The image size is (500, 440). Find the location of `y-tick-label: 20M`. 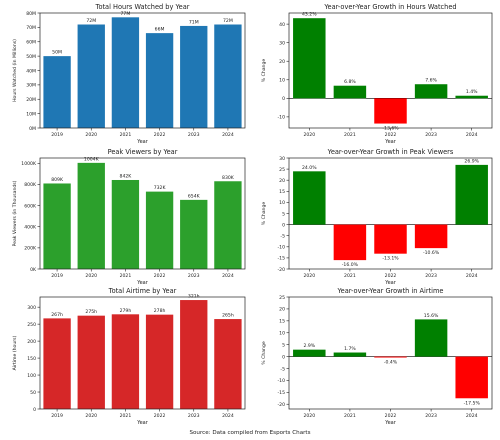

y-tick-label: 20M is located at coordinates (31, 100).